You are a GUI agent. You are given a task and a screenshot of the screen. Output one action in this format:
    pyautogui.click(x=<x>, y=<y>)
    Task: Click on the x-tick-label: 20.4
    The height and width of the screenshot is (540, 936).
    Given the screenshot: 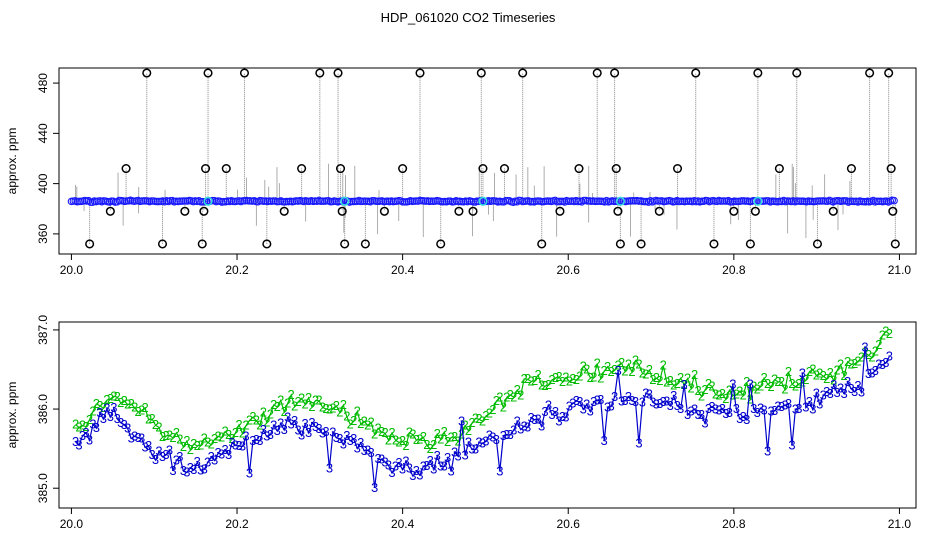 What is the action you would take?
    pyautogui.click(x=403, y=270)
    